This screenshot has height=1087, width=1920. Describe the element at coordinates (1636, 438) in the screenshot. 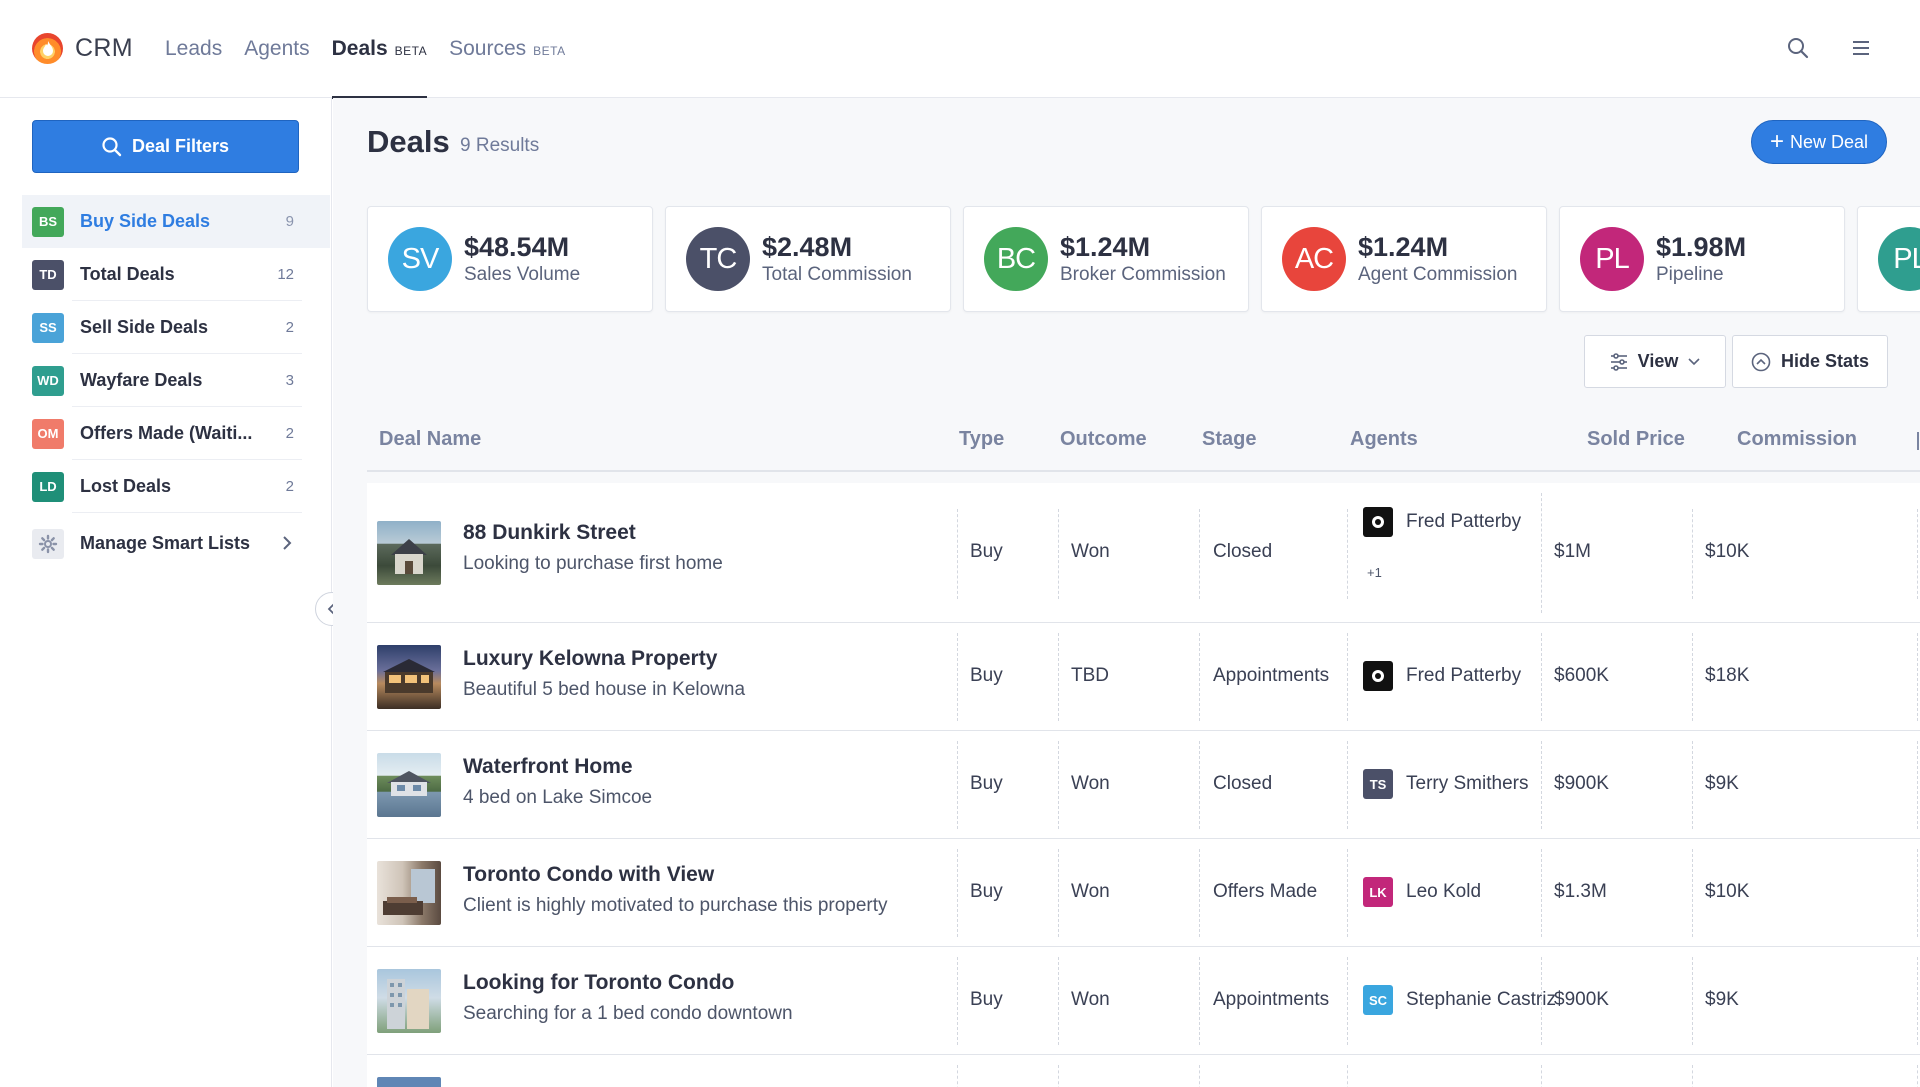

I see `column-header-sold-price: Sold Price` at that location.